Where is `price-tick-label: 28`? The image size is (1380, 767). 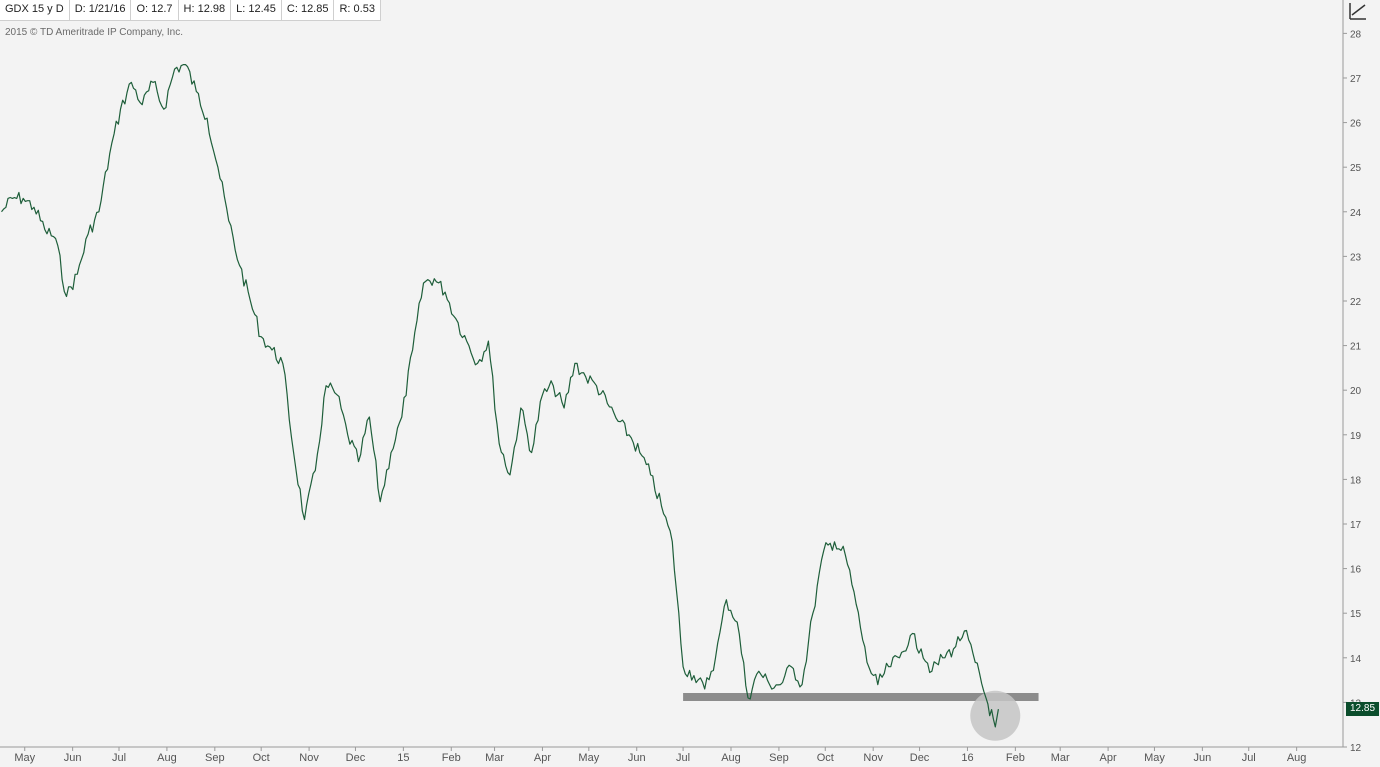
price-tick-label: 28 is located at coordinates (1356, 34).